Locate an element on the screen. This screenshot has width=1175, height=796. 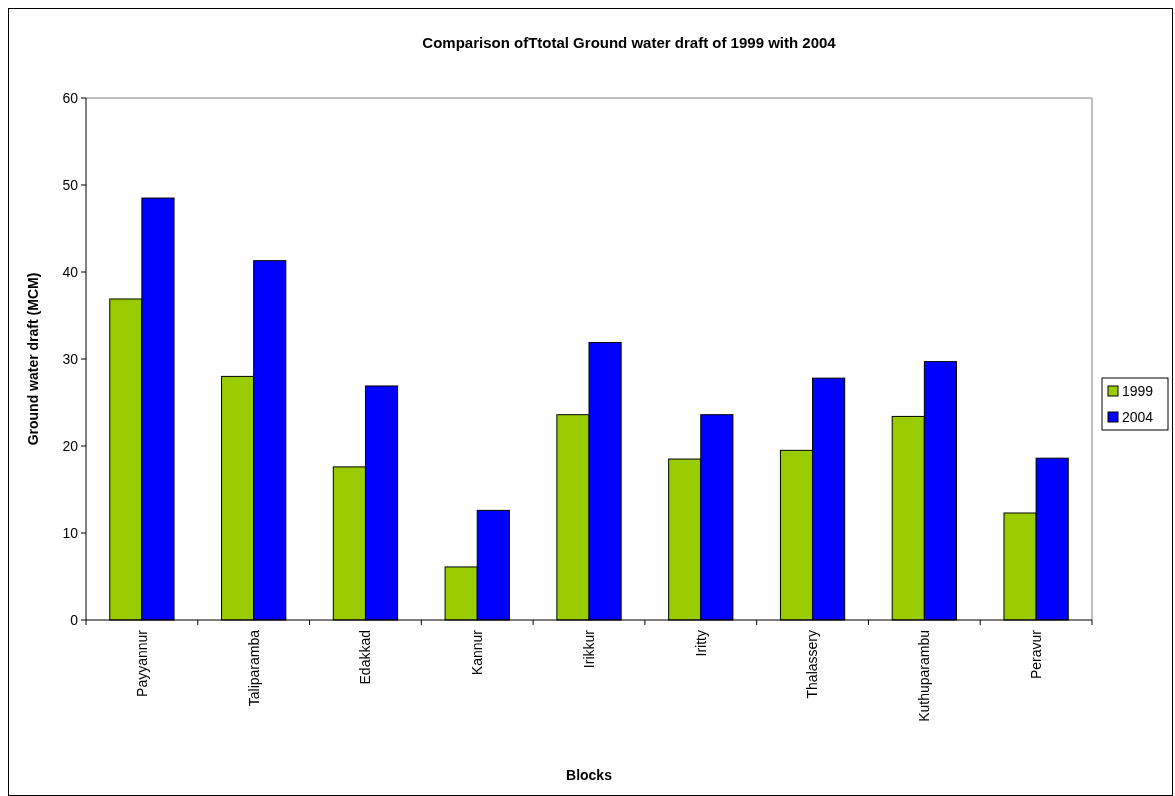
y-tick-label: 0 is located at coordinates (74, 619).